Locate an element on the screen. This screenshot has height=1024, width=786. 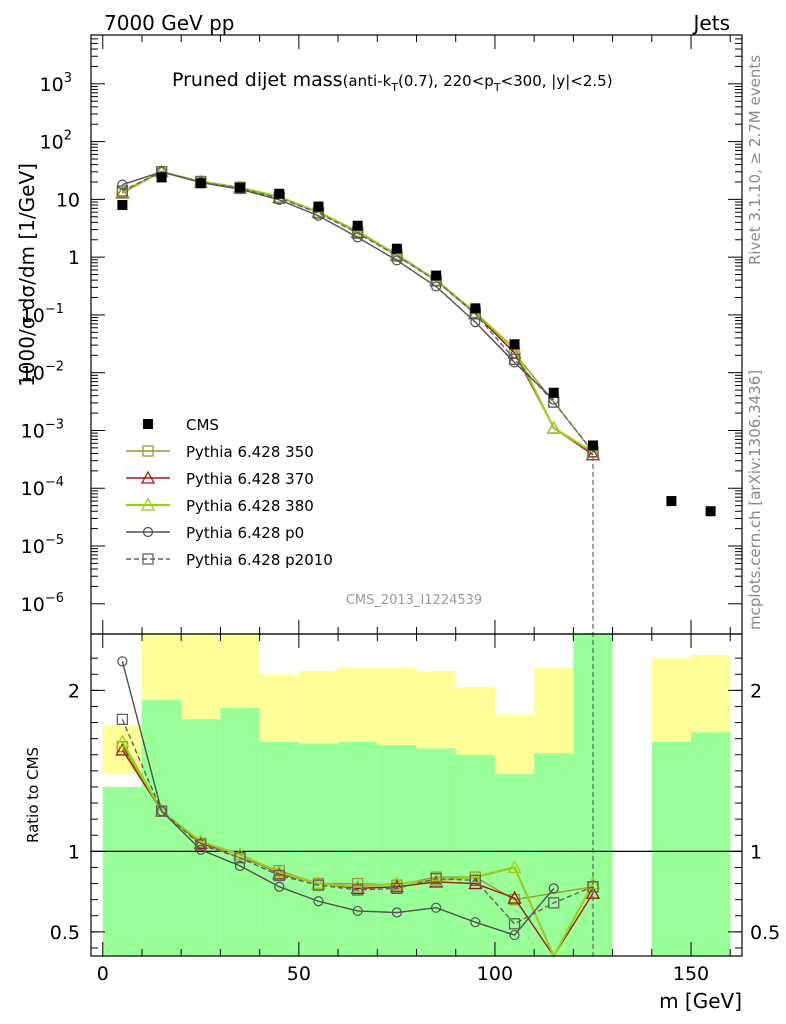
legend-label-5: Pythia 6.428 p2010 is located at coordinates (259, 560).